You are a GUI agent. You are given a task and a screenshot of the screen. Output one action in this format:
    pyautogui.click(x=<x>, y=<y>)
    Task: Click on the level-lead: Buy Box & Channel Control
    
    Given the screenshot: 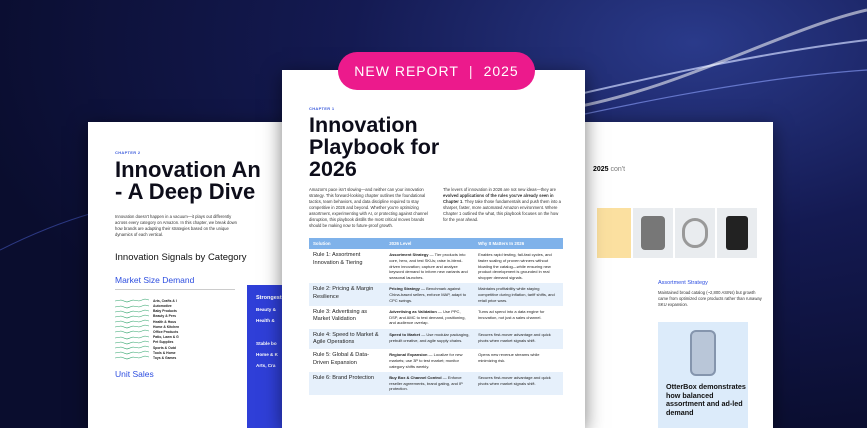 What is the action you would take?
    pyautogui.click(x=415, y=378)
    